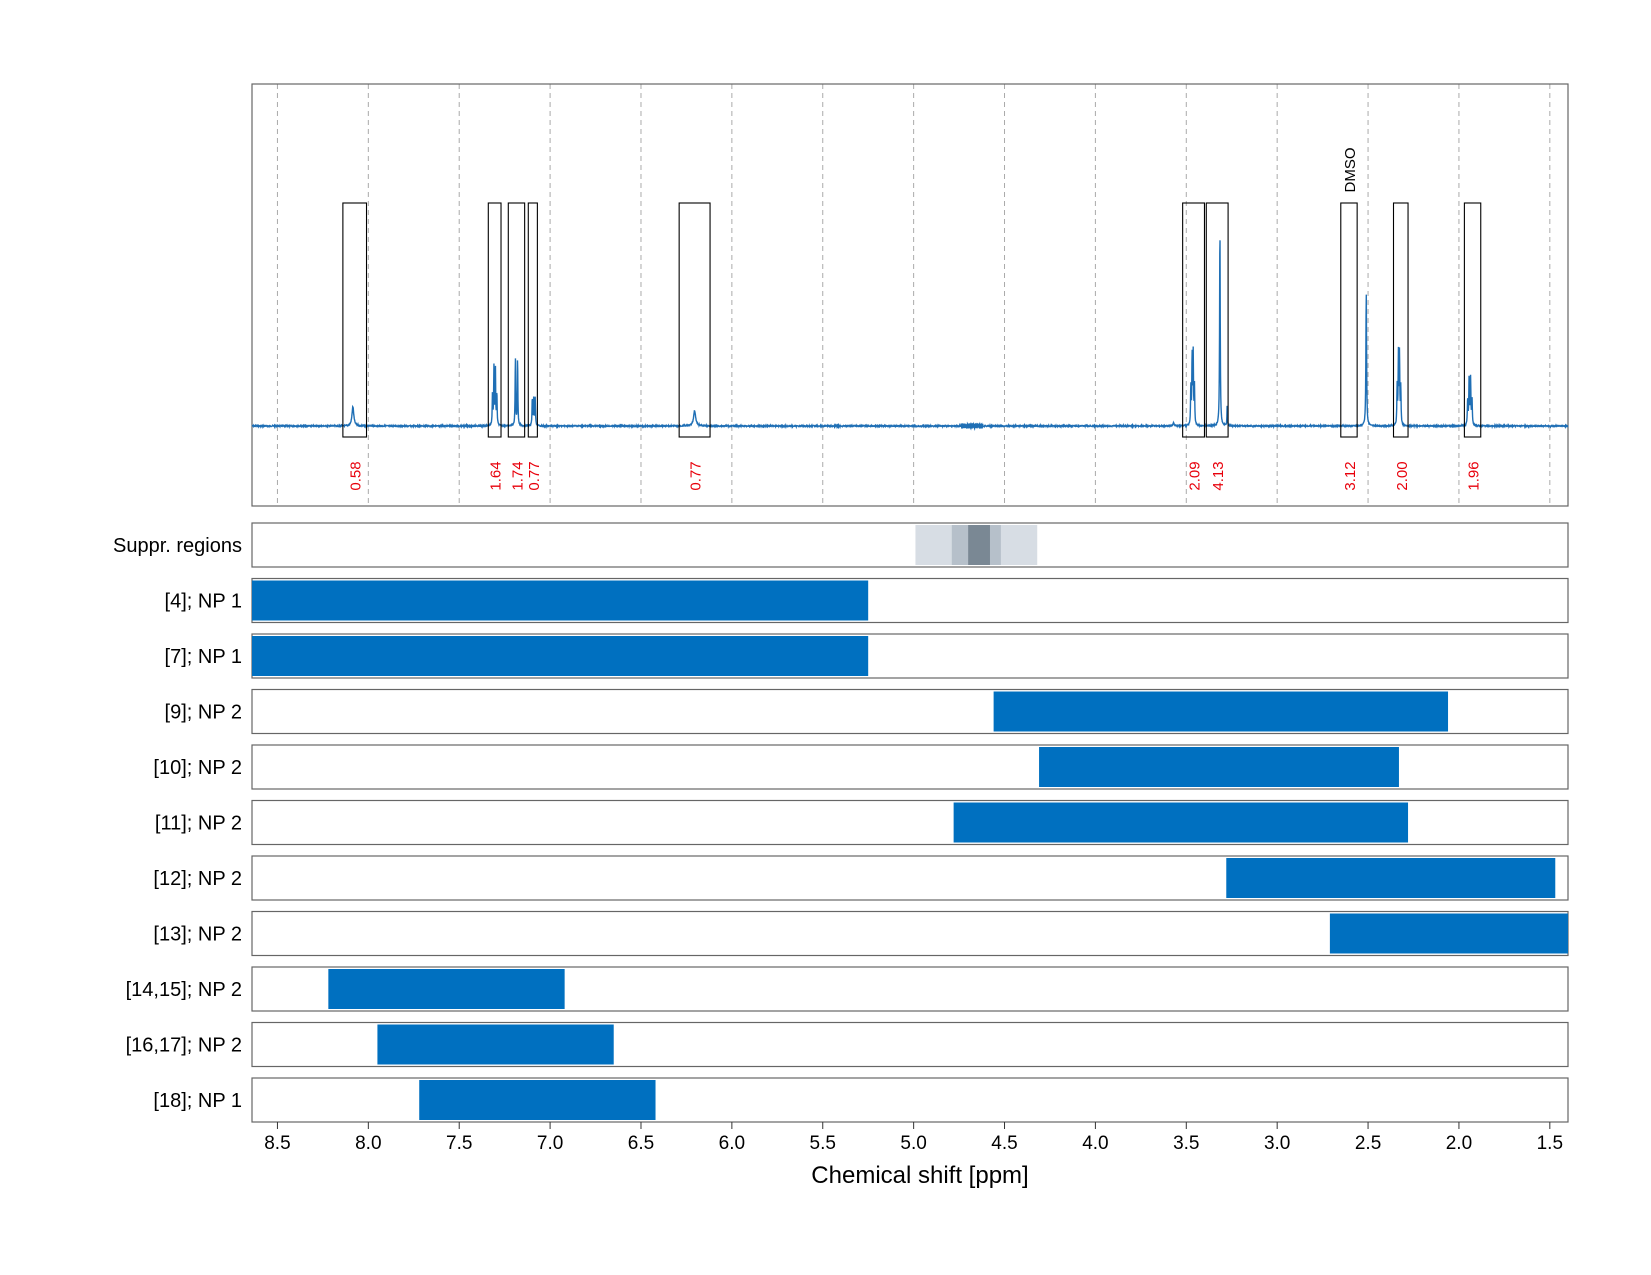 This screenshot has height=1275, width=1651. I want to click on x-tick-label: 1.5, so click(1550, 1143).